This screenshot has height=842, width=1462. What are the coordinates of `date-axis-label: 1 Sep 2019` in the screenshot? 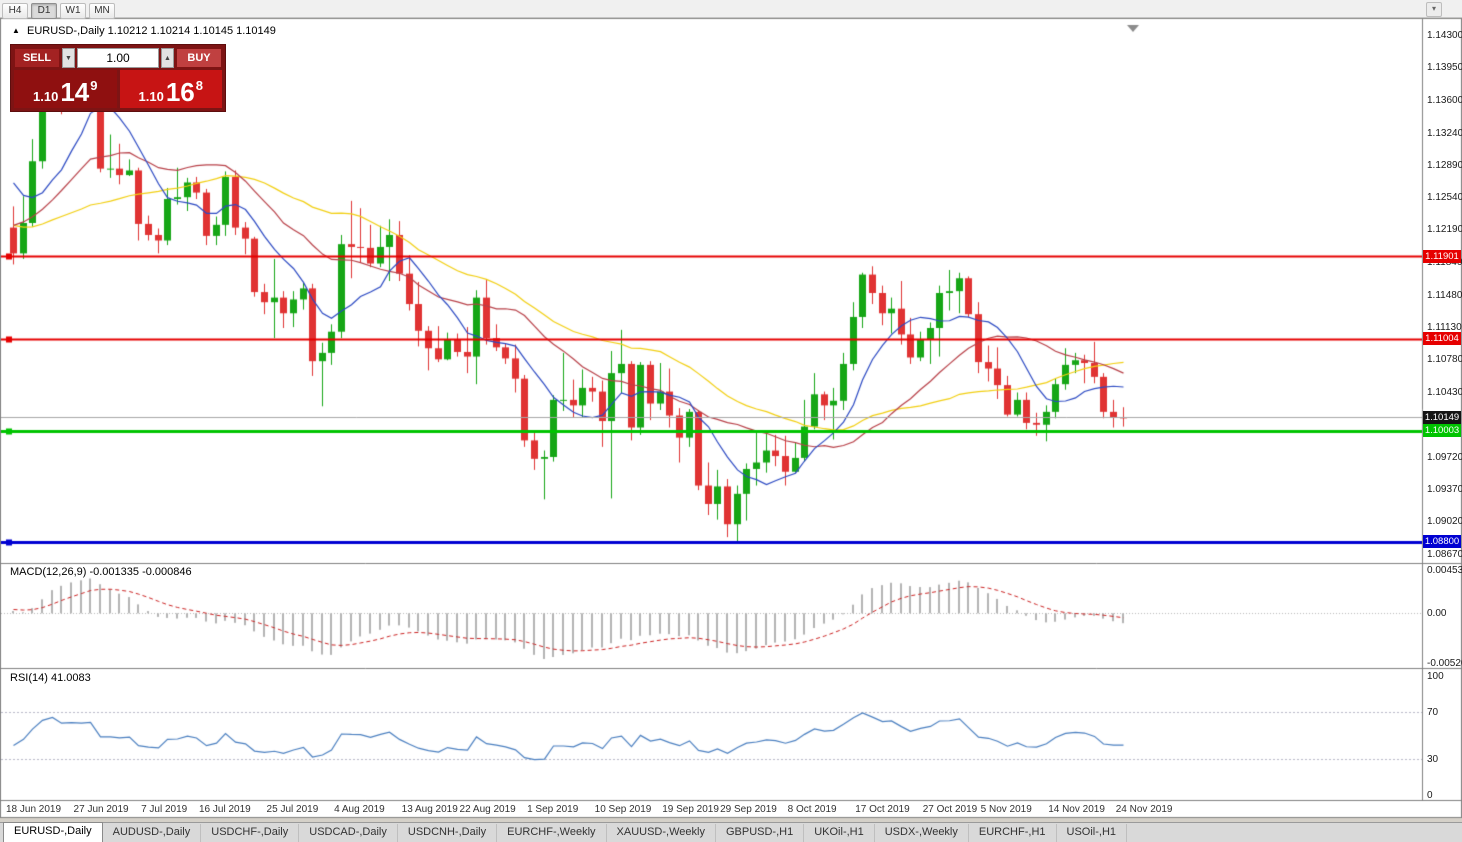 It's located at (553, 809).